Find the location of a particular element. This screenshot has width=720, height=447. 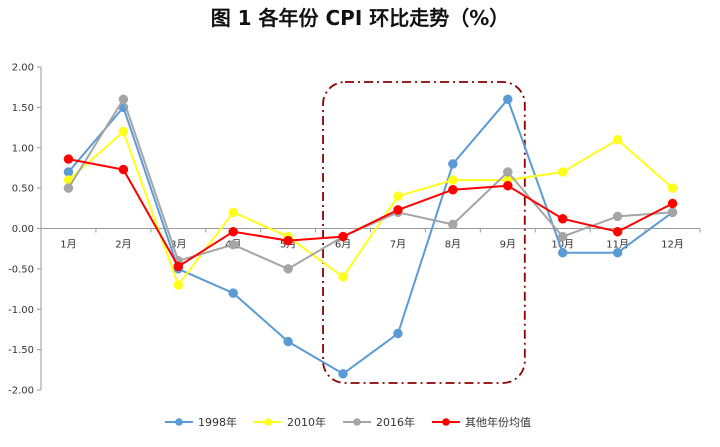

legend-label: 其他年份均值 is located at coordinates (498, 422).